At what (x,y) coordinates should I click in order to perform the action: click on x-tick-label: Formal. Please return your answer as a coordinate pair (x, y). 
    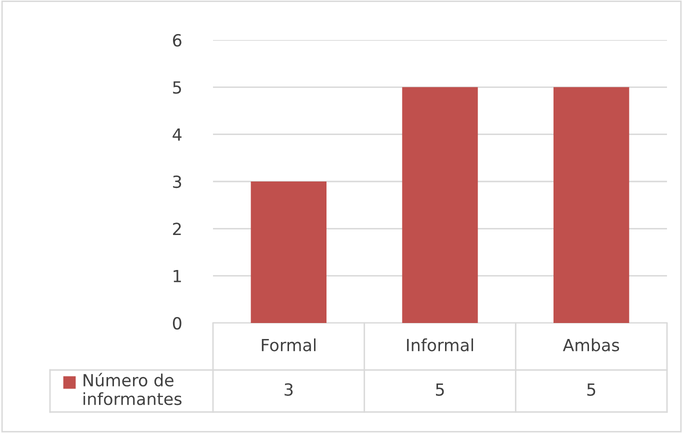
    Looking at the image, I should click on (289, 345).